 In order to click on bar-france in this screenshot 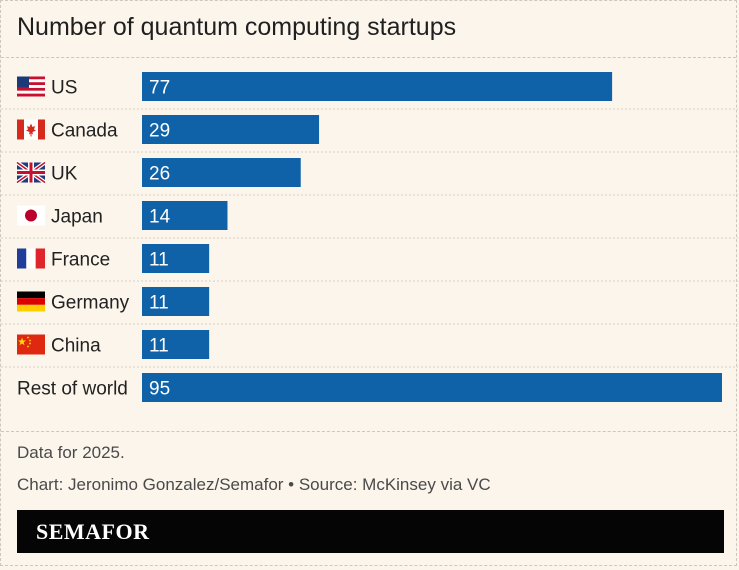, I will do `click(176, 258)`.